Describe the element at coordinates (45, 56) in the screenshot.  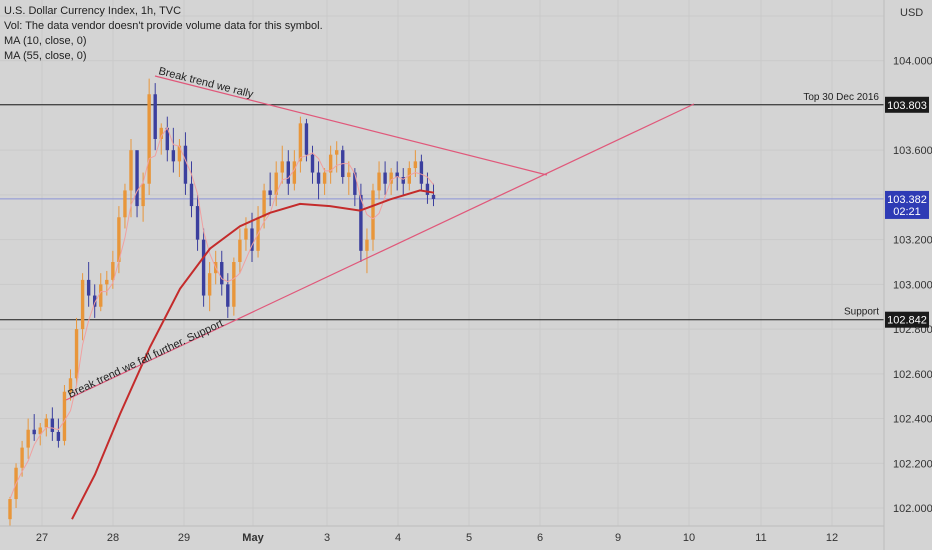
I see `ma55-legend: MA (55, close, 0)` at that location.